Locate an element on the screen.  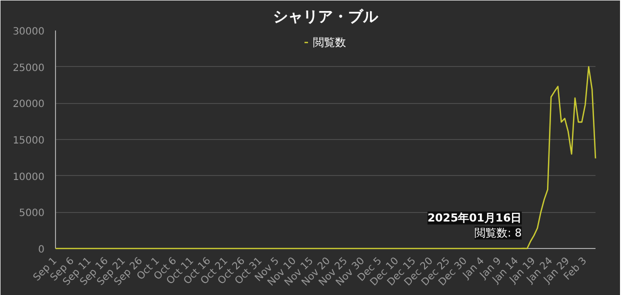
chart-title: シャリア・ブル is located at coordinates (326, 17).